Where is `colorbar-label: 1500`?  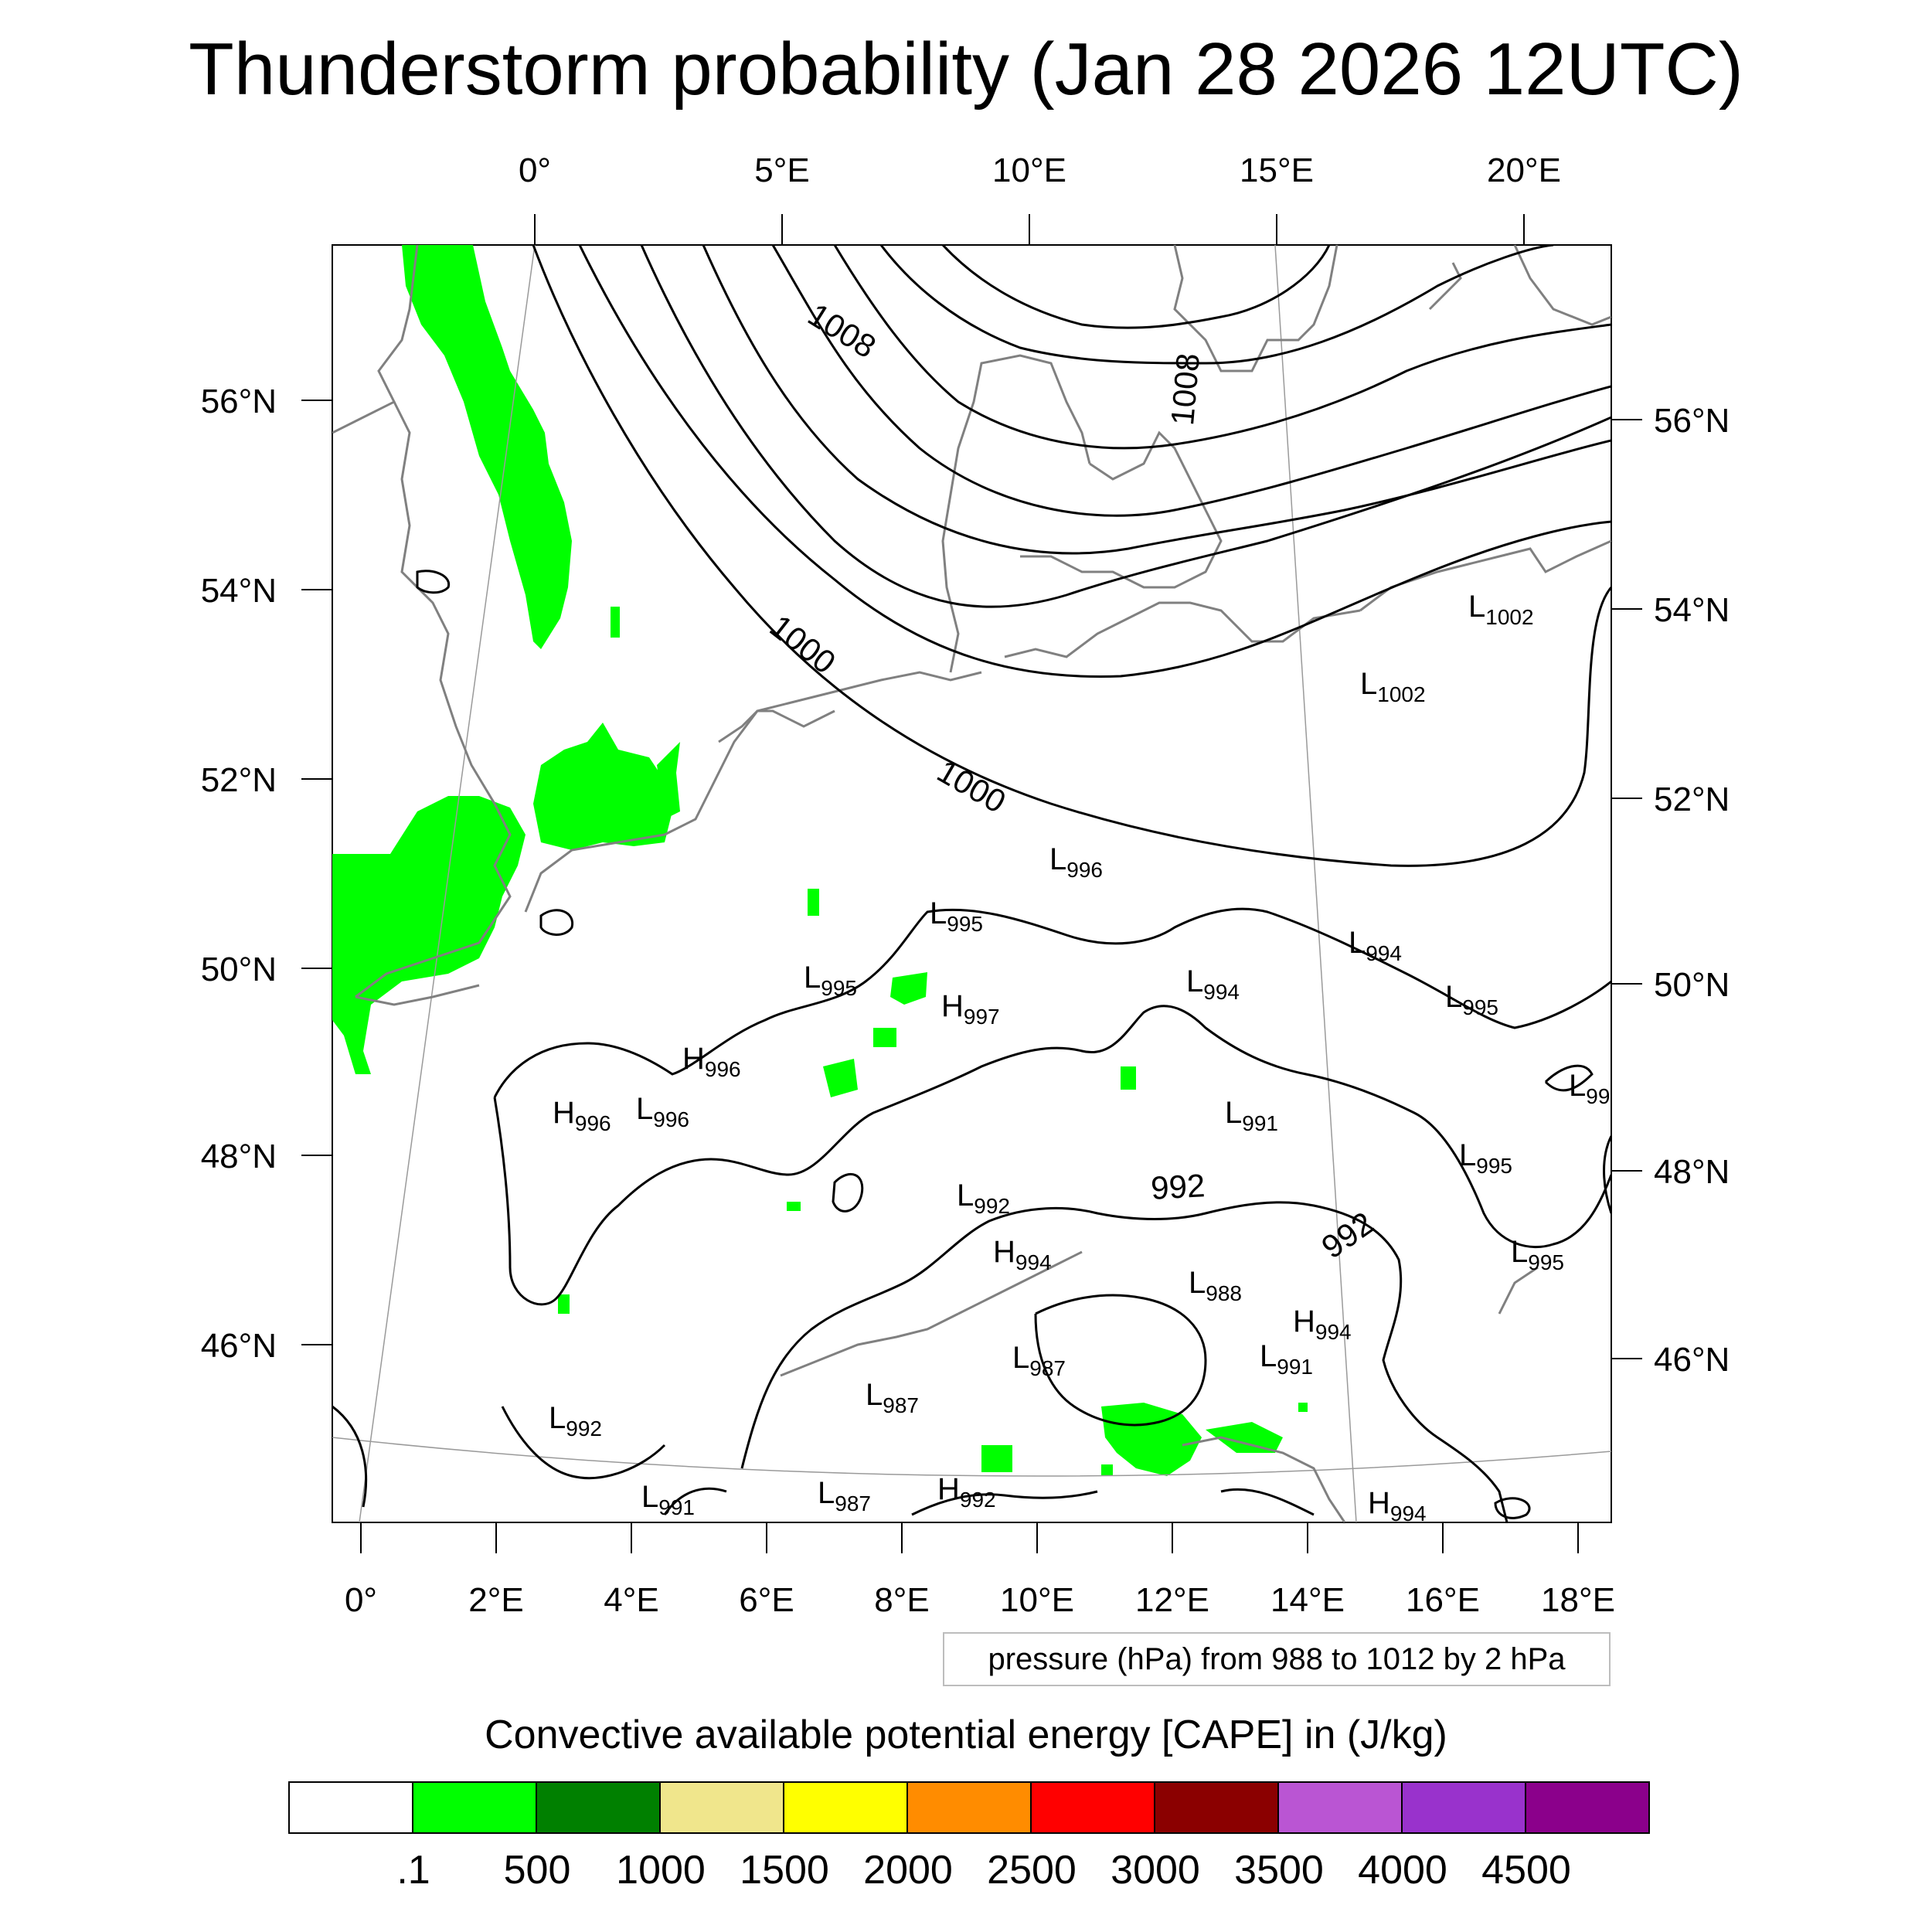
colorbar-label: 1500 is located at coordinates (784, 1870).